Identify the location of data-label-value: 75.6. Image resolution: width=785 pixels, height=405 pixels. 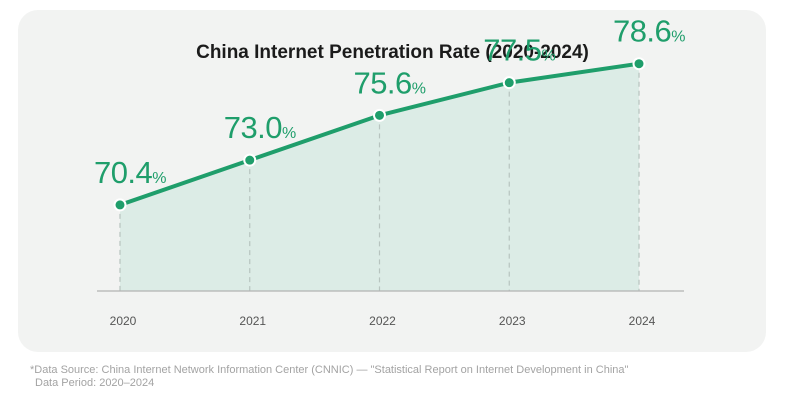
(382, 82).